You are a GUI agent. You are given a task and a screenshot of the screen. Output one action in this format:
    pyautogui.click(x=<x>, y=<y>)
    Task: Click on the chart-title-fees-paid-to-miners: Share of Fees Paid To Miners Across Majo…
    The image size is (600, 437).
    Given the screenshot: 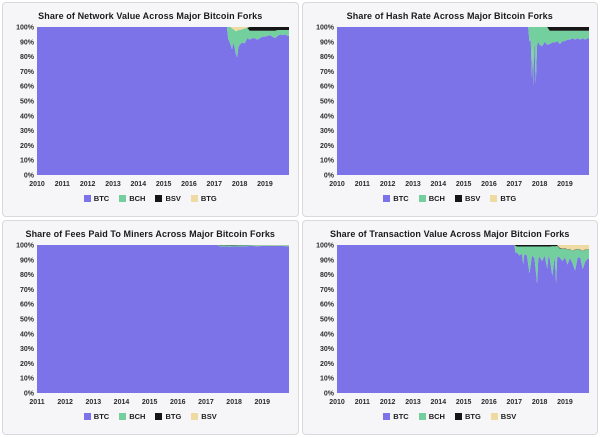 What is the action you would take?
    pyautogui.click(x=150, y=234)
    